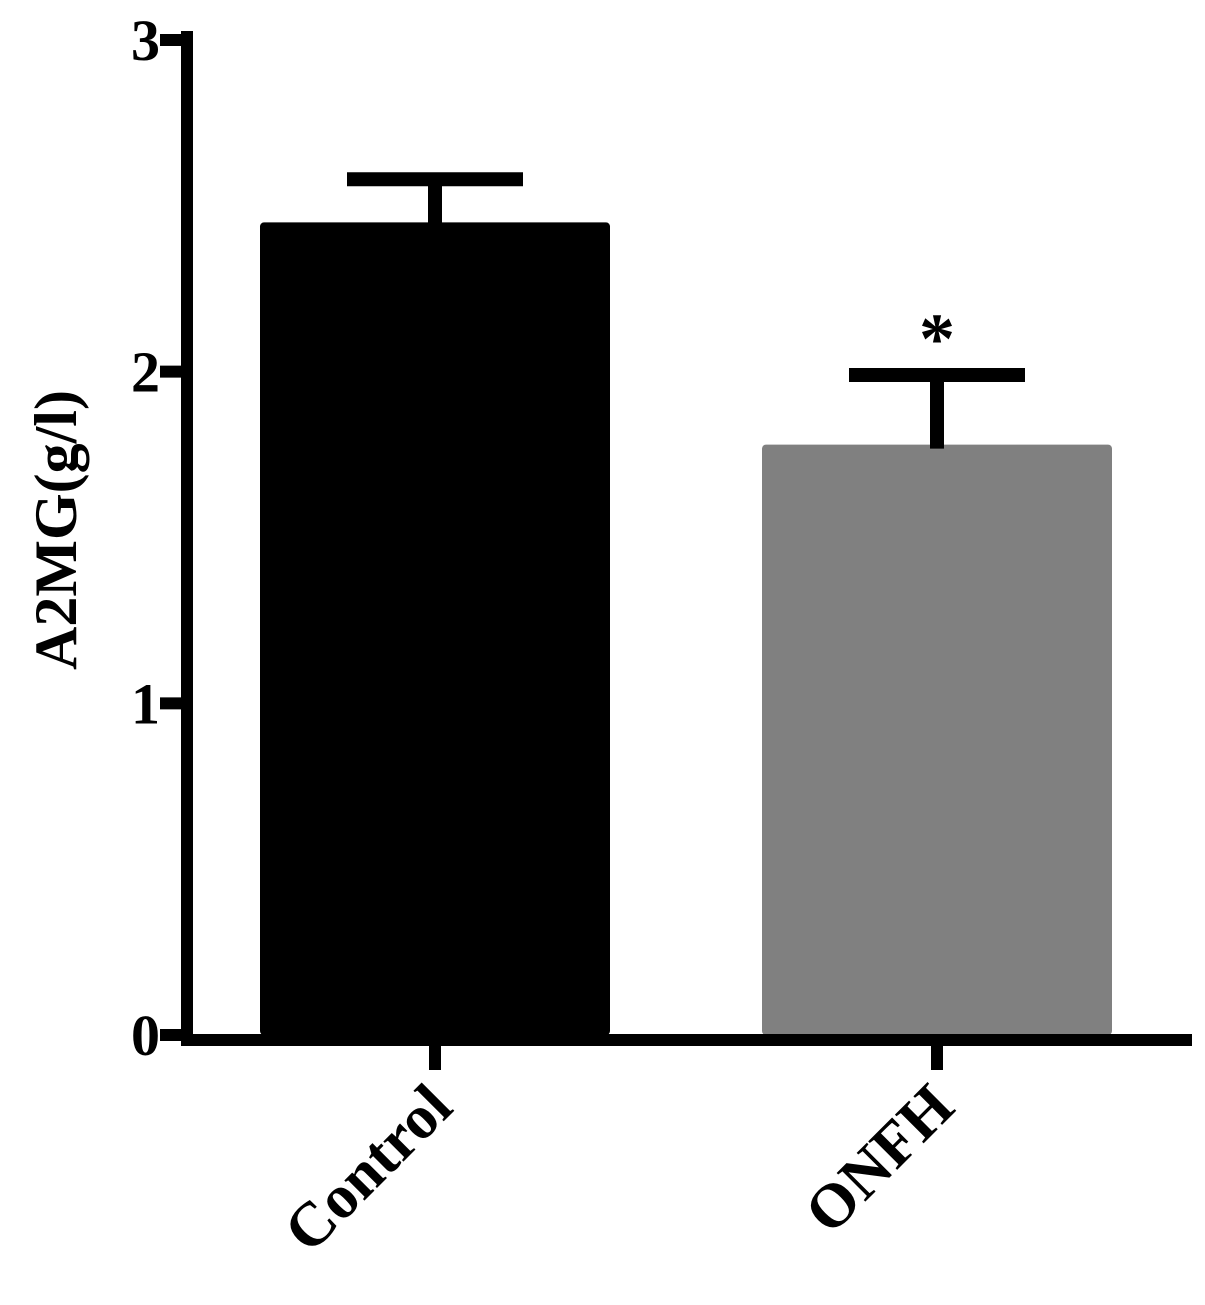 The image size is (1205, 1305). What do you see at coordinates (937, 740) in the screenshot?
I see `bar-onfh` at bounding box center [937, 740].